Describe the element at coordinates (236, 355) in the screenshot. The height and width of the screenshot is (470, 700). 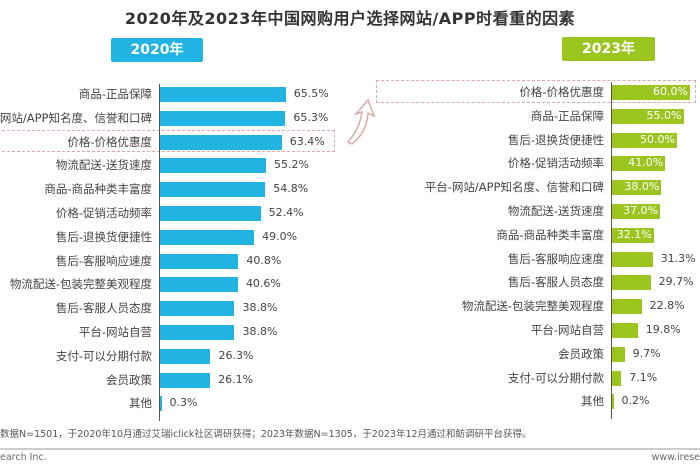
I see `value-label: 26.3%` at that location.